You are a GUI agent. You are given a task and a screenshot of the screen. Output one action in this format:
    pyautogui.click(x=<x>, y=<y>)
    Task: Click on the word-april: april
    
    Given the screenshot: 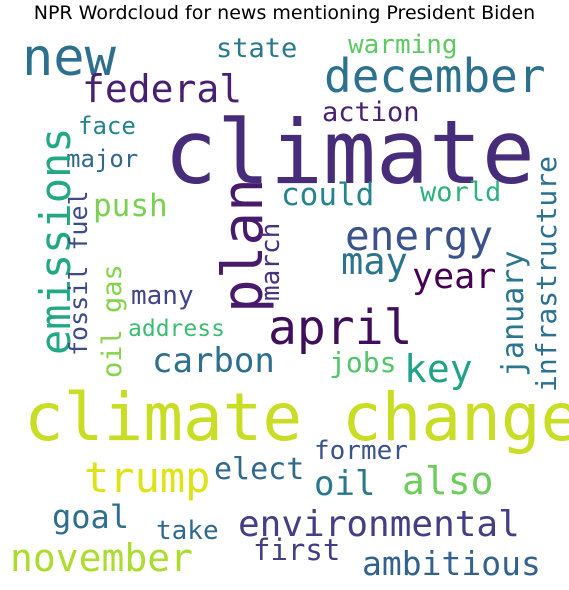 What is the action you would take?
    pyautogui.click(x=340, y=328)
    